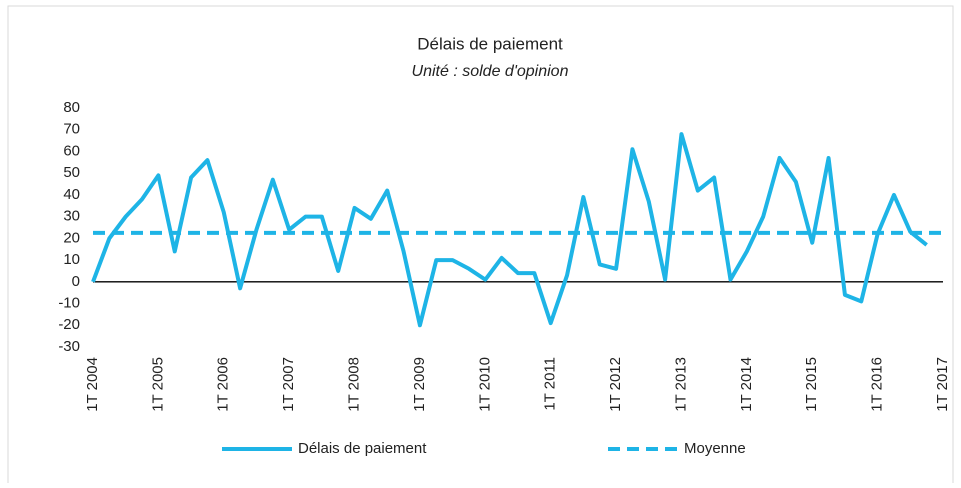 This screenshot has width=961, height=488. Describe the element at coordinates (490, 71) in the screenshot. I see `chart-subtitle: Unité : solde d'opinion` at that location.